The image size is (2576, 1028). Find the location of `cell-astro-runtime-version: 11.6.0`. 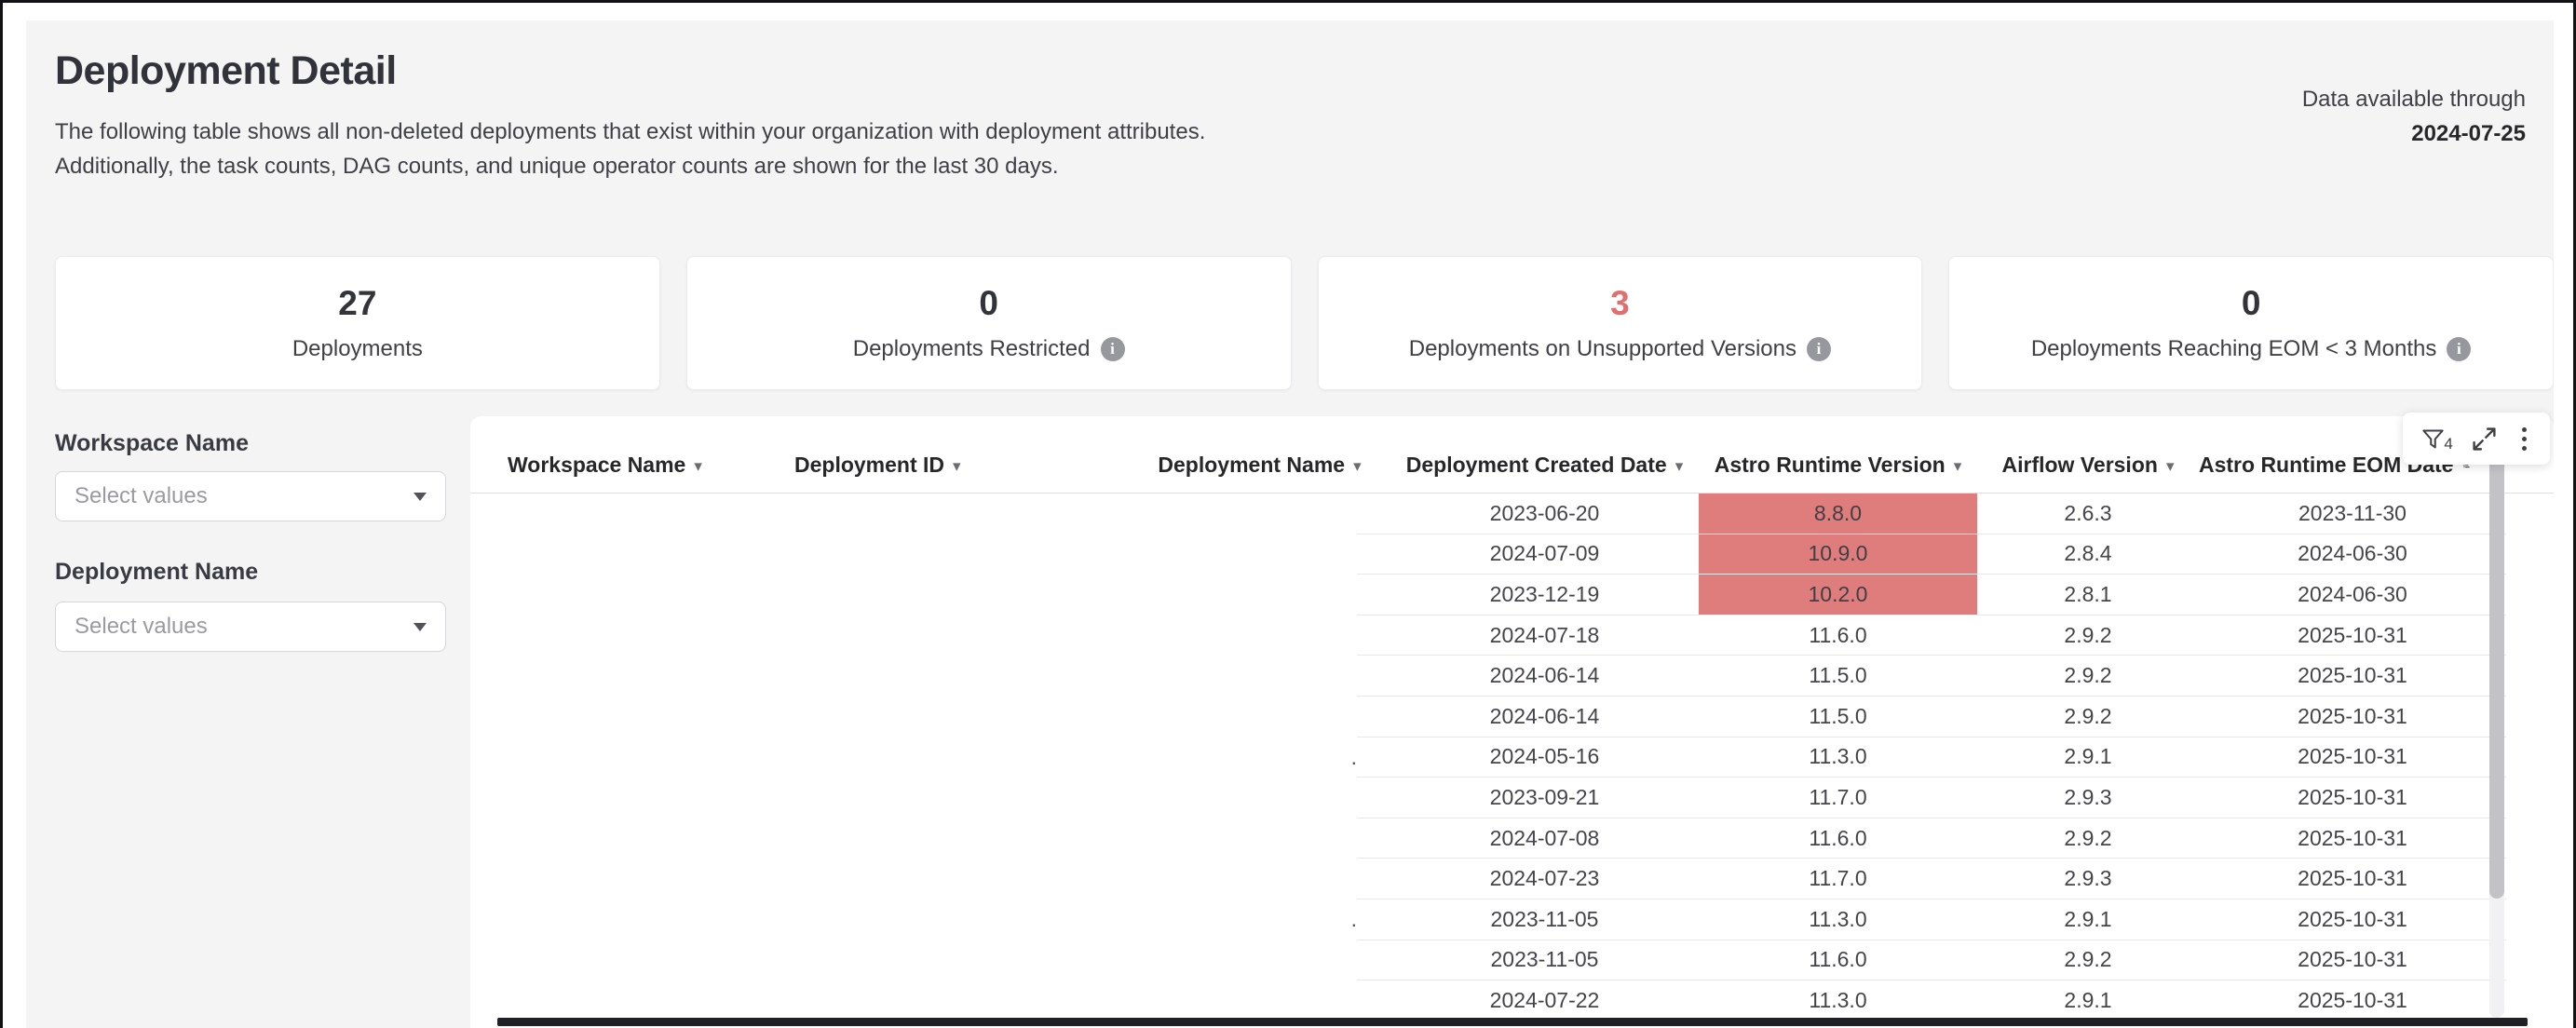

cell-astro-runtime-version: 11.6.0 is located at coordinates (1838, 837).